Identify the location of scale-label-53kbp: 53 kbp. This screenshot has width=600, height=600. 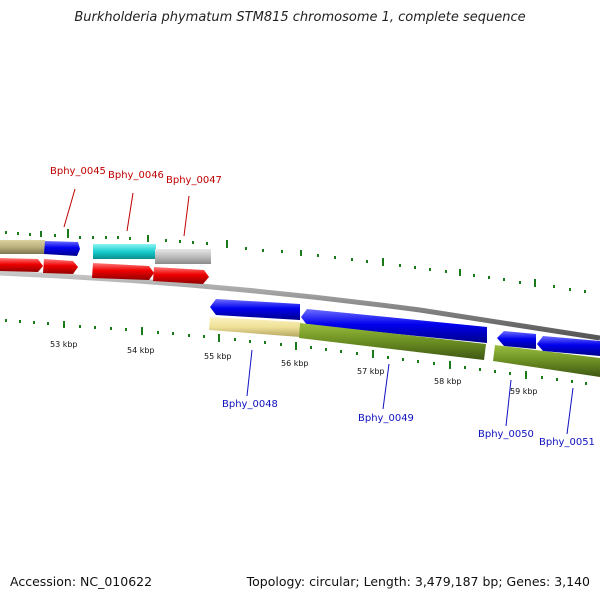
(64, 344).